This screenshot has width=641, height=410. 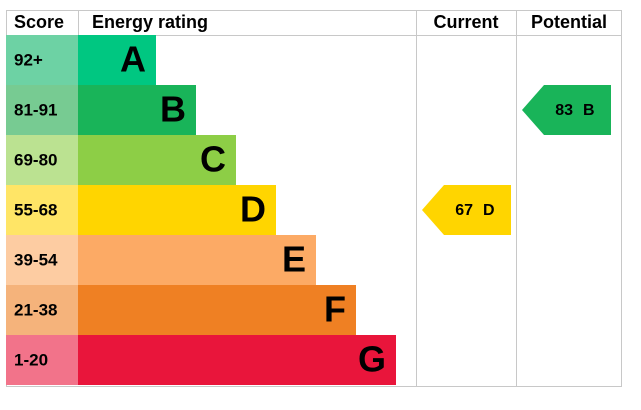 I want to click on header-rating: Energy rating, so click(x=150, y=22).